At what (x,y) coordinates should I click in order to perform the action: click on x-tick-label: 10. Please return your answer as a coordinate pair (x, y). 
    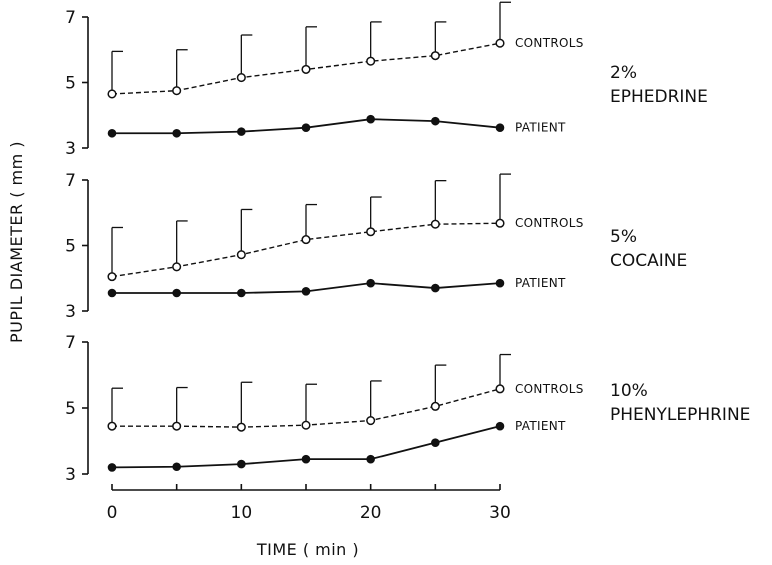
    Looking at the image, I should click on (242, 513).